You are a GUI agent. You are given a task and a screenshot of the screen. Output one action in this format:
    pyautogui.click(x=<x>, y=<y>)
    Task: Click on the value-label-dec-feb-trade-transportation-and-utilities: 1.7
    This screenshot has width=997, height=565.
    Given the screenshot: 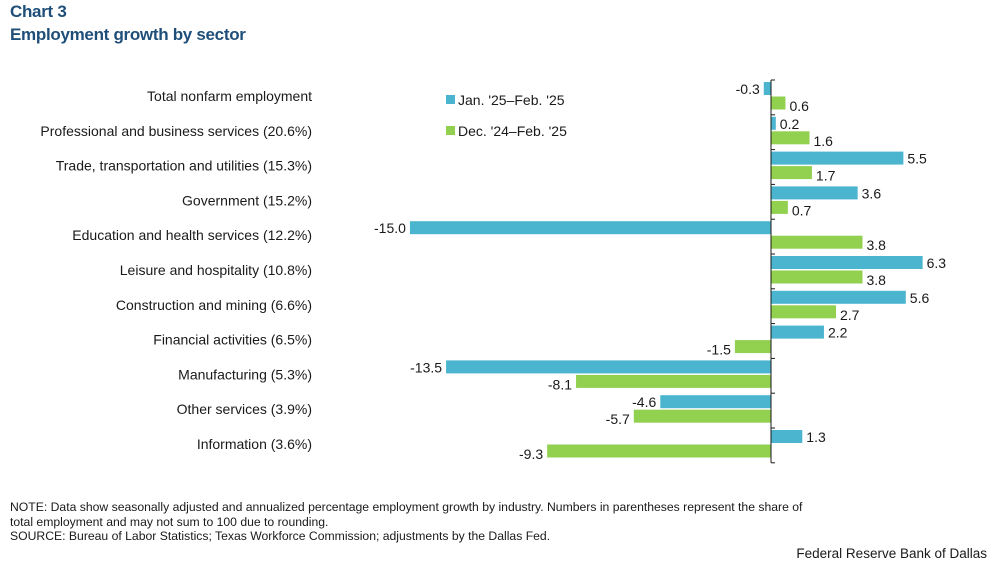 What is the action you would take?
    pyautogui.click(x=826, y=176)
    